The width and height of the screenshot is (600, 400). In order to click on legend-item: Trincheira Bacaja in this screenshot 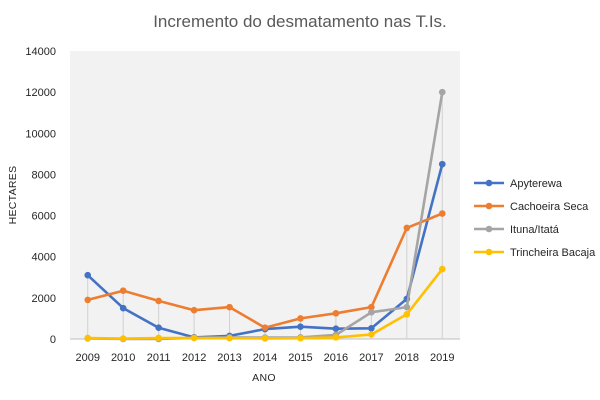, I will do `click(535, 253)`.